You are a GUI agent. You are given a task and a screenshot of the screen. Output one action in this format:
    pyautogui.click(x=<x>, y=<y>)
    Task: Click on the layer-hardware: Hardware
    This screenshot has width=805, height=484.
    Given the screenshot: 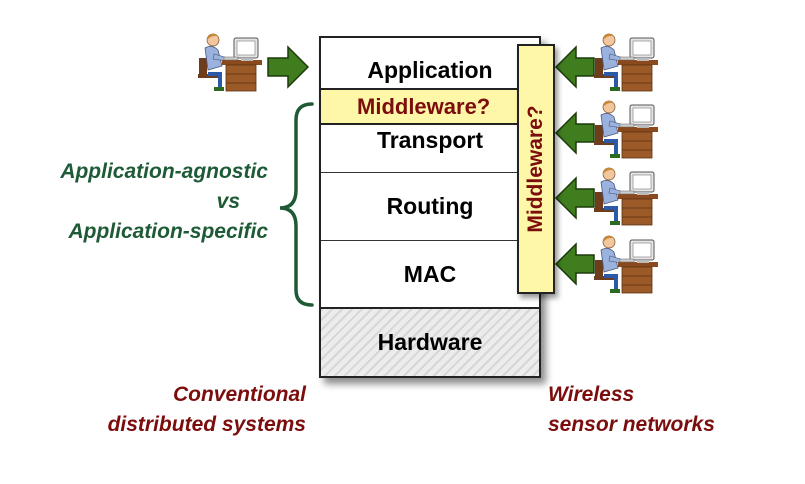 What is the action you would take?
    pyautogui.click(x=430, y=341)
    